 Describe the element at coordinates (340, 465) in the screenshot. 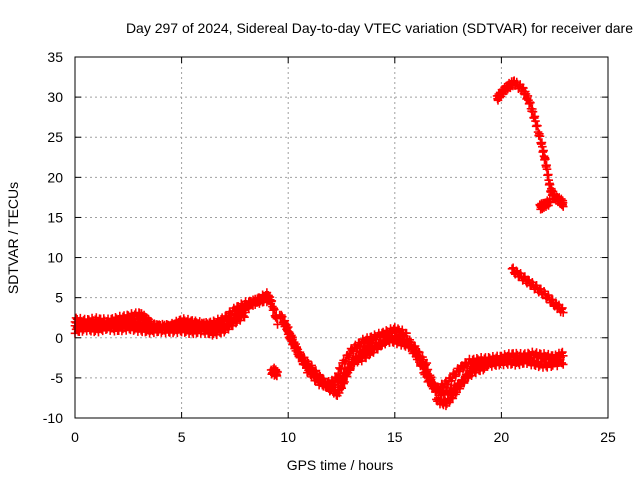

I see `x-axis-label: GPS time / hours` at that location.